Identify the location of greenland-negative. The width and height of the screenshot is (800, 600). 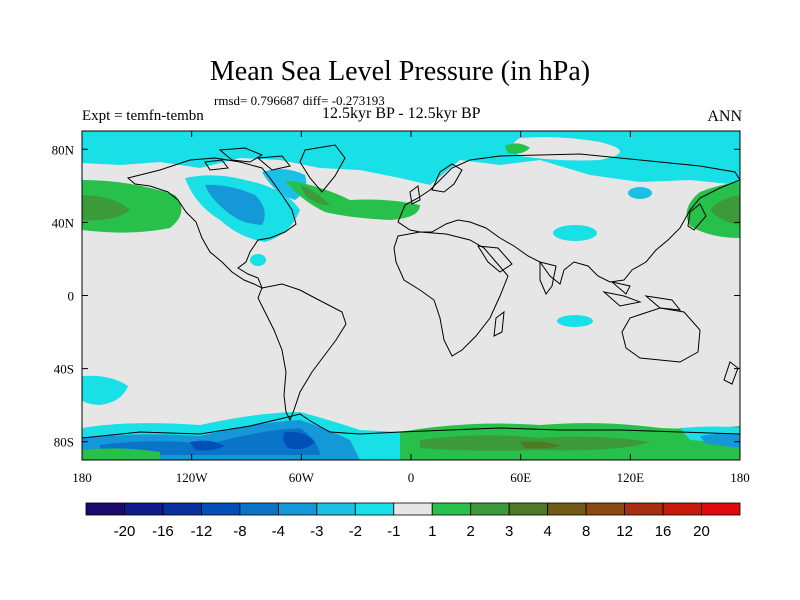
(284, 184).